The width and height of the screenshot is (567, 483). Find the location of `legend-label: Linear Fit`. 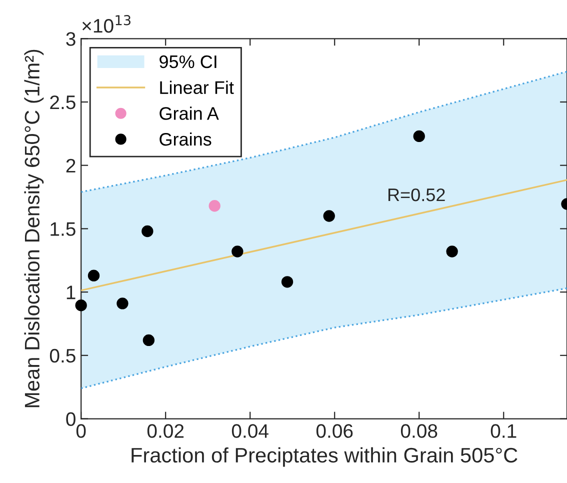

legend-label: Linear Fit is located at coordinates (197, 87).